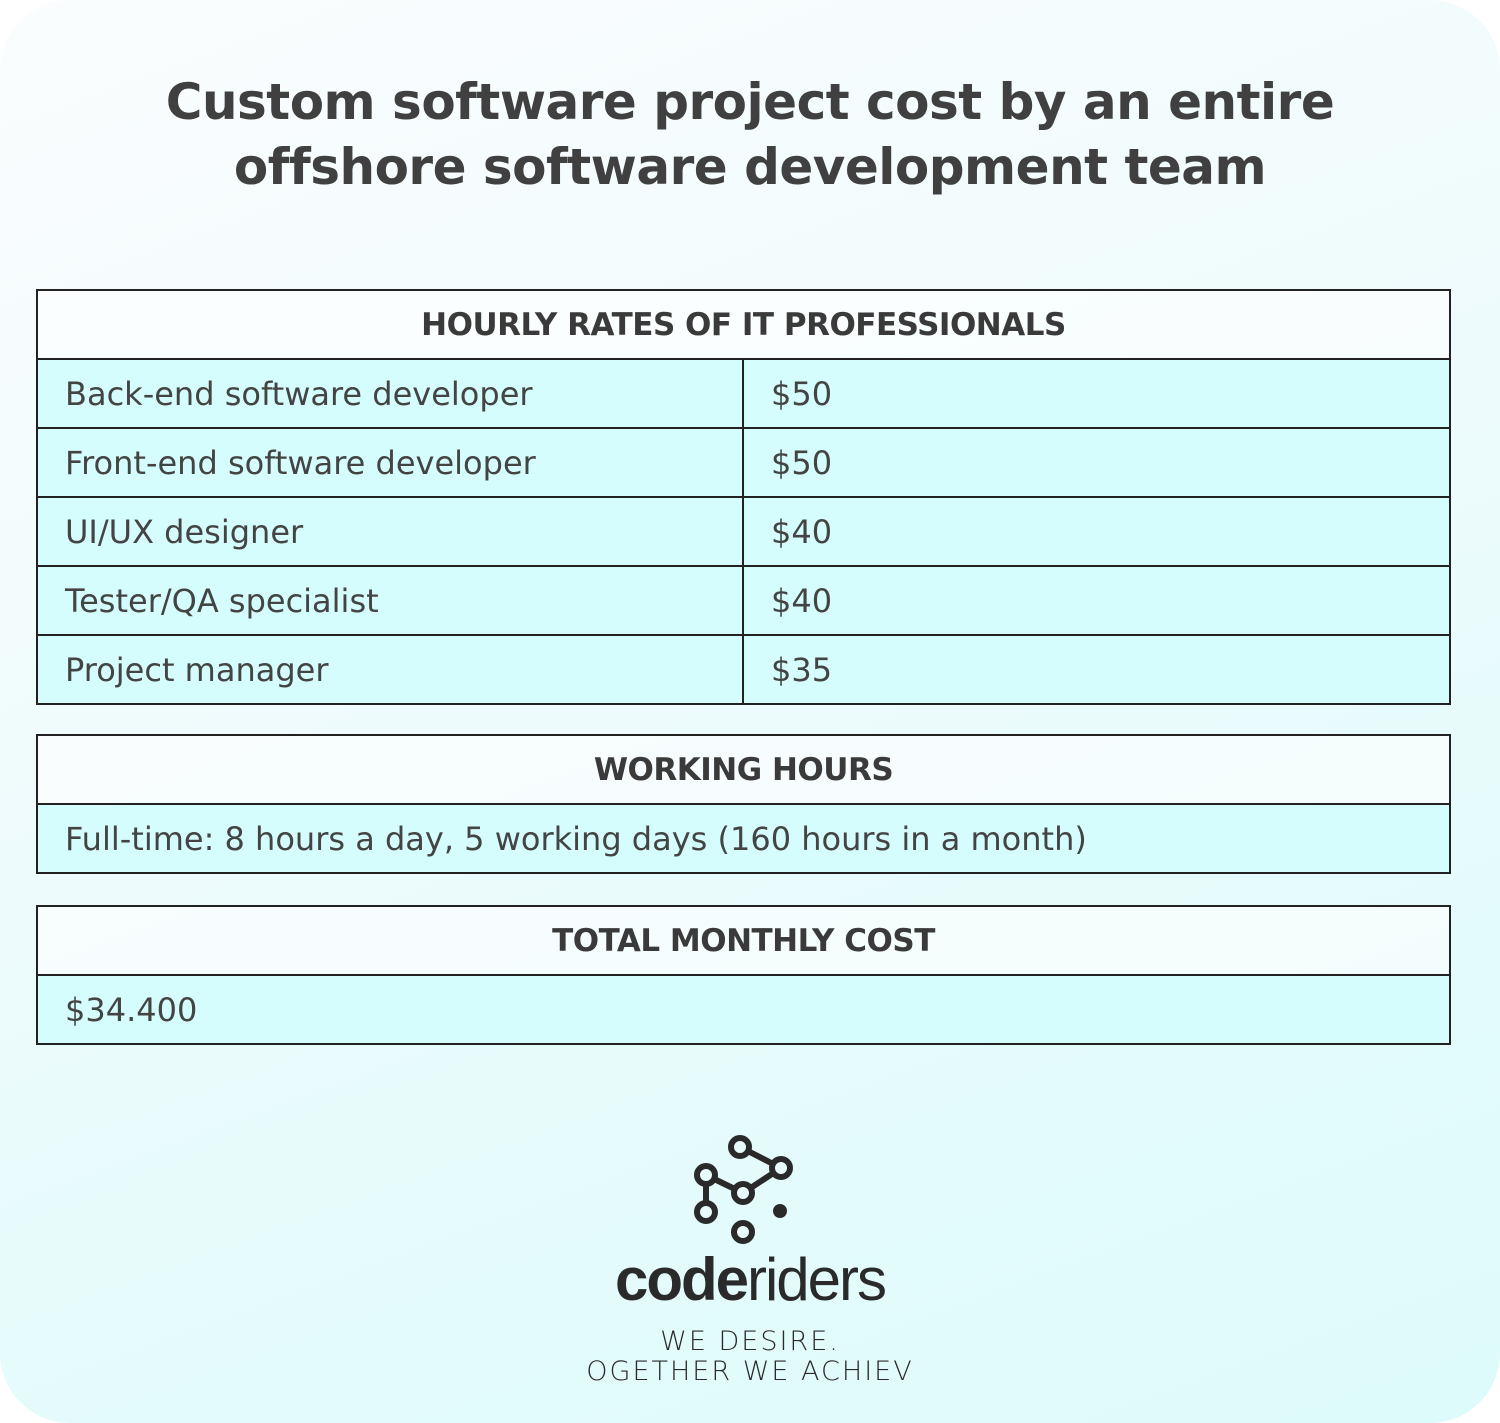 The width and height of the screenshot is (1500, 1423). What do you see at coordinates (802, 669) in the screenshot?
I see `rate-cell: $35` at bounding box center [802, 669].